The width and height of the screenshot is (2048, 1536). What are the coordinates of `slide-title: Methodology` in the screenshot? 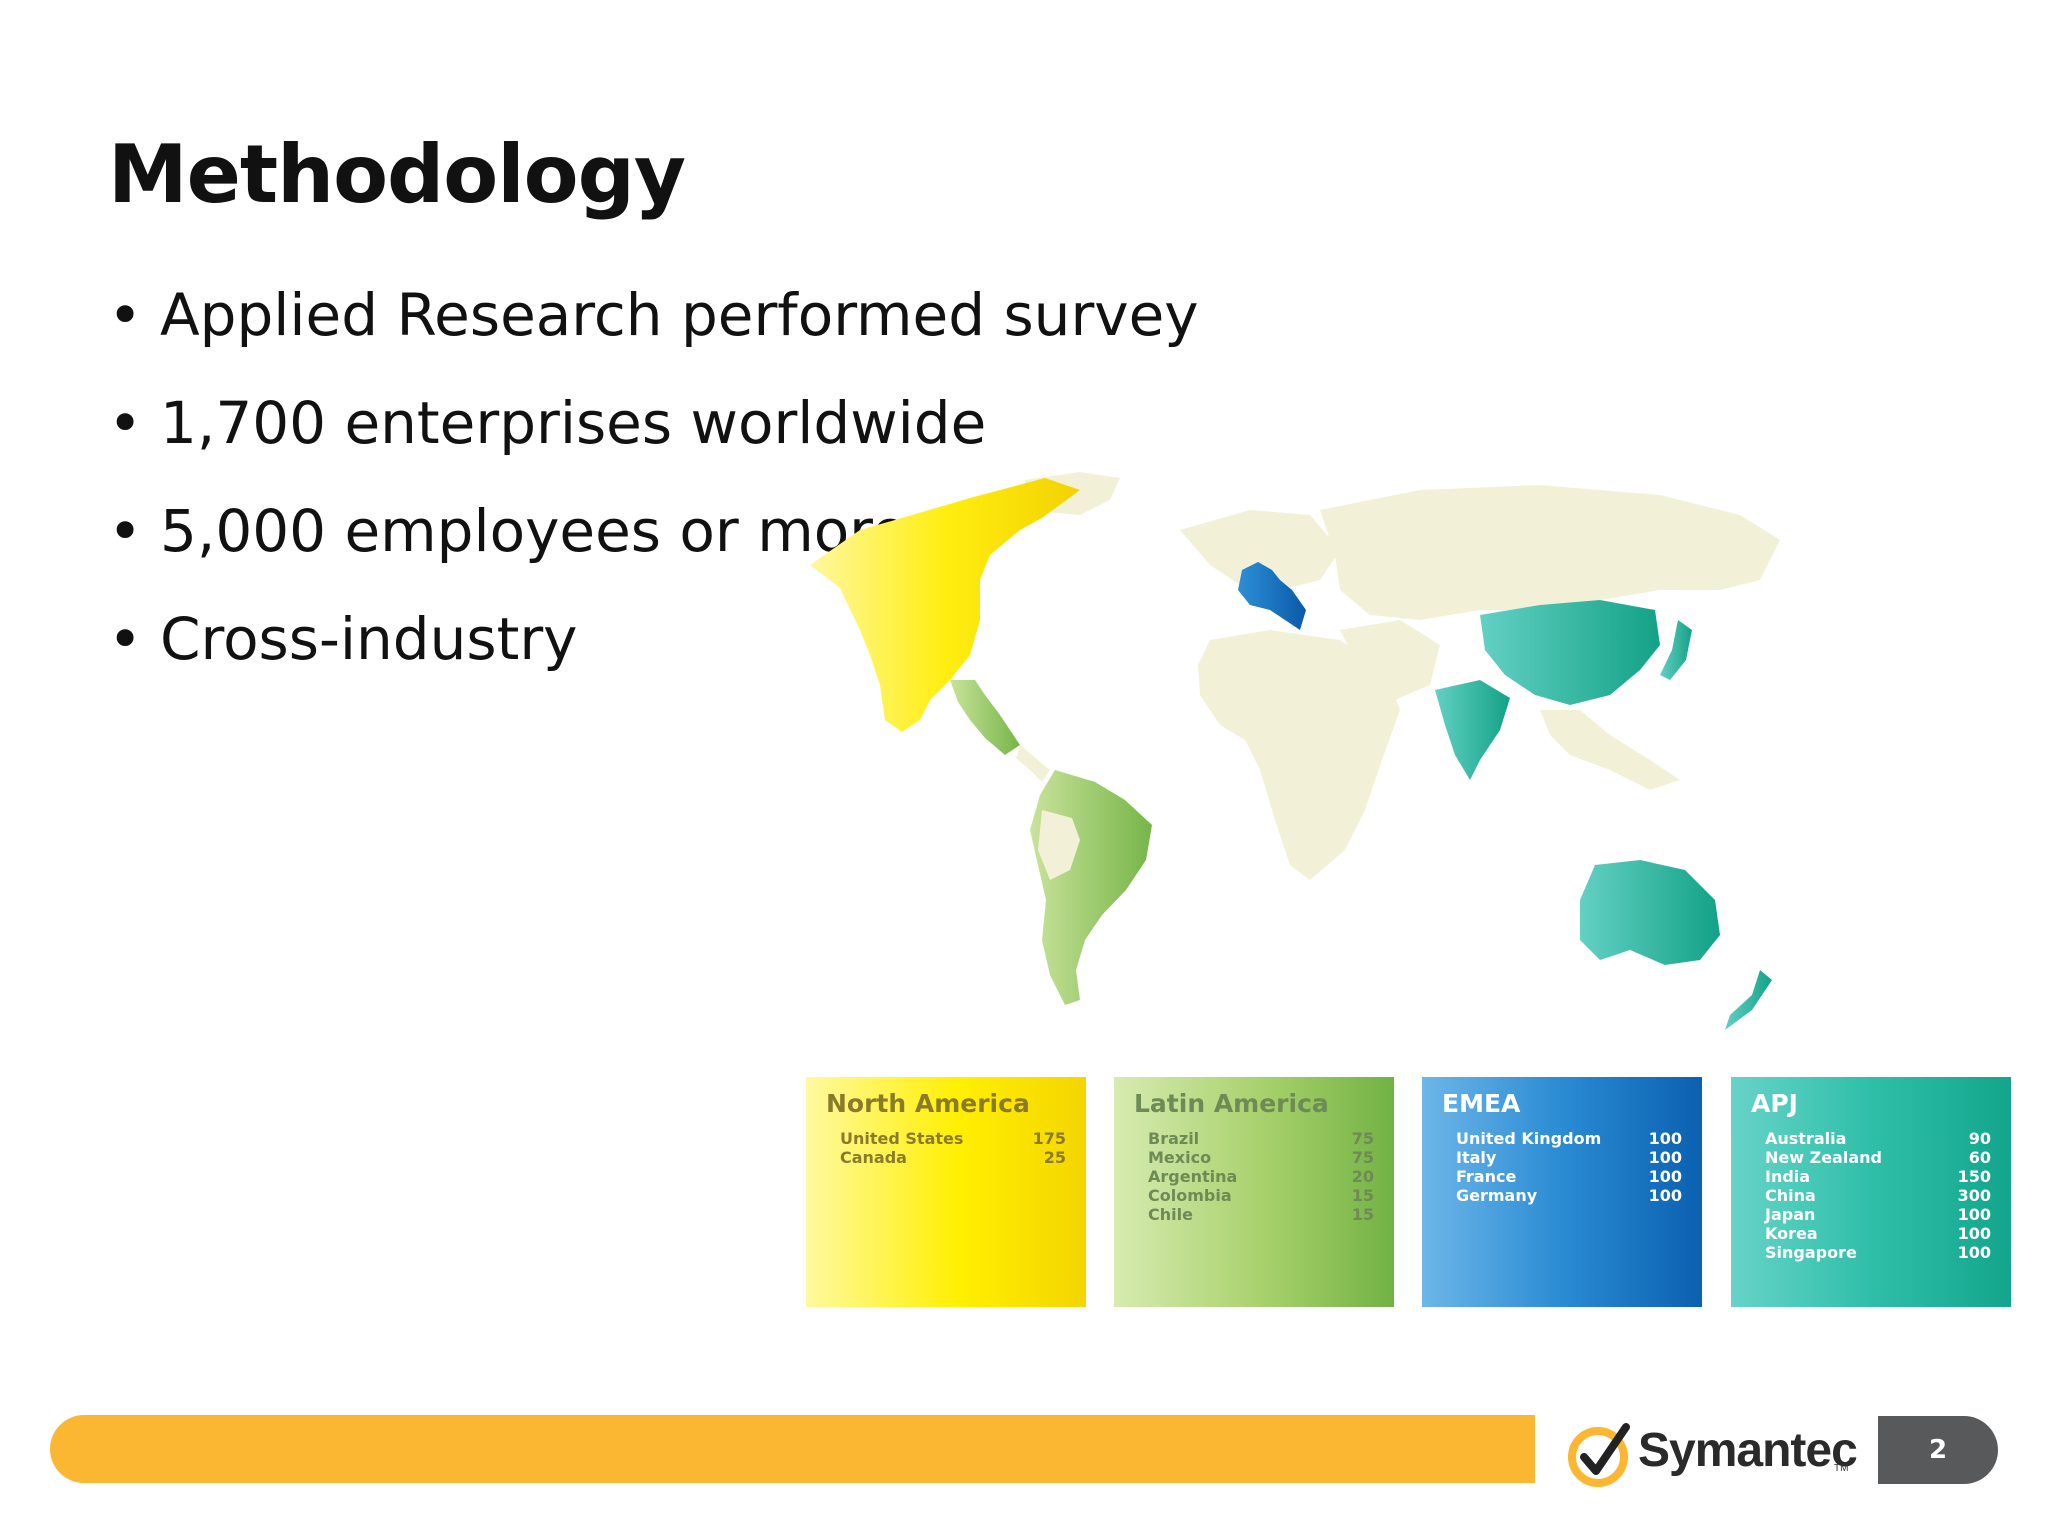 It's located at (397, 174).